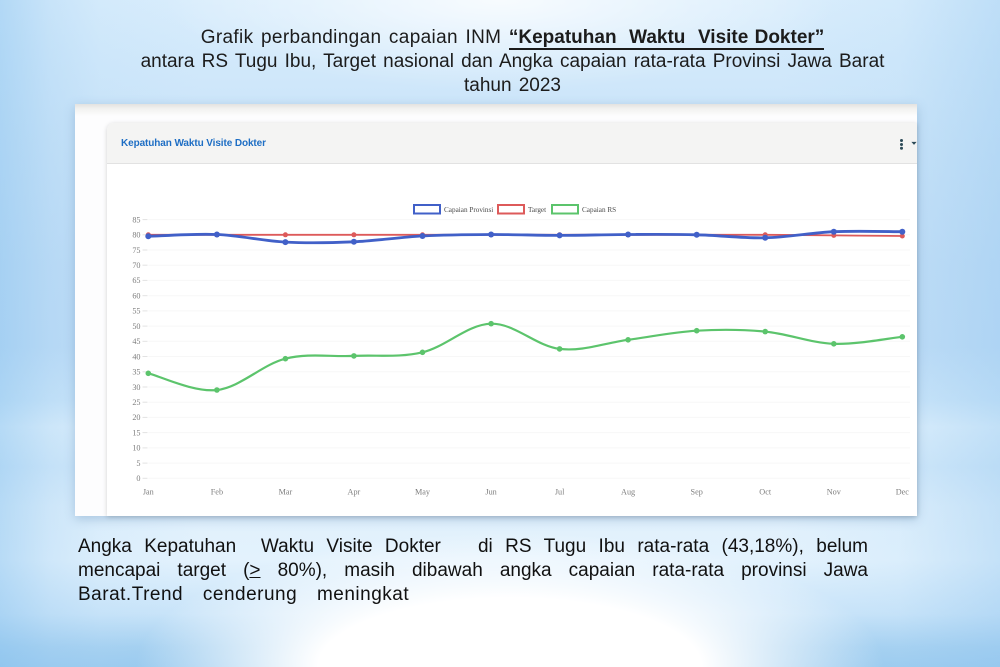 The image size is (1000, 667). I want to click on svg-text: 25, so click(136, 402).